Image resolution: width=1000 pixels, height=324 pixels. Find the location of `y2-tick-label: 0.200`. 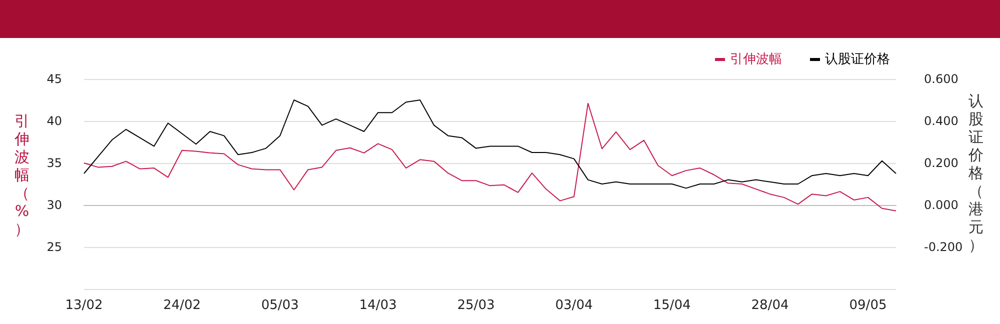

y2-tick-label: 0.200 is located at coordinates (941, 163).